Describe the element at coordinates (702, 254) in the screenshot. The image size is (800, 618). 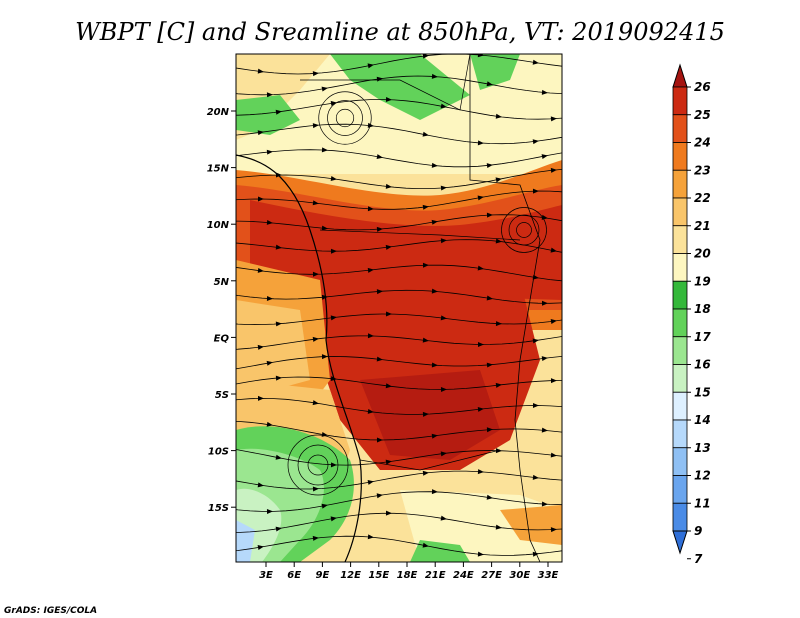
I see `colorbar-label: 20` at that location.